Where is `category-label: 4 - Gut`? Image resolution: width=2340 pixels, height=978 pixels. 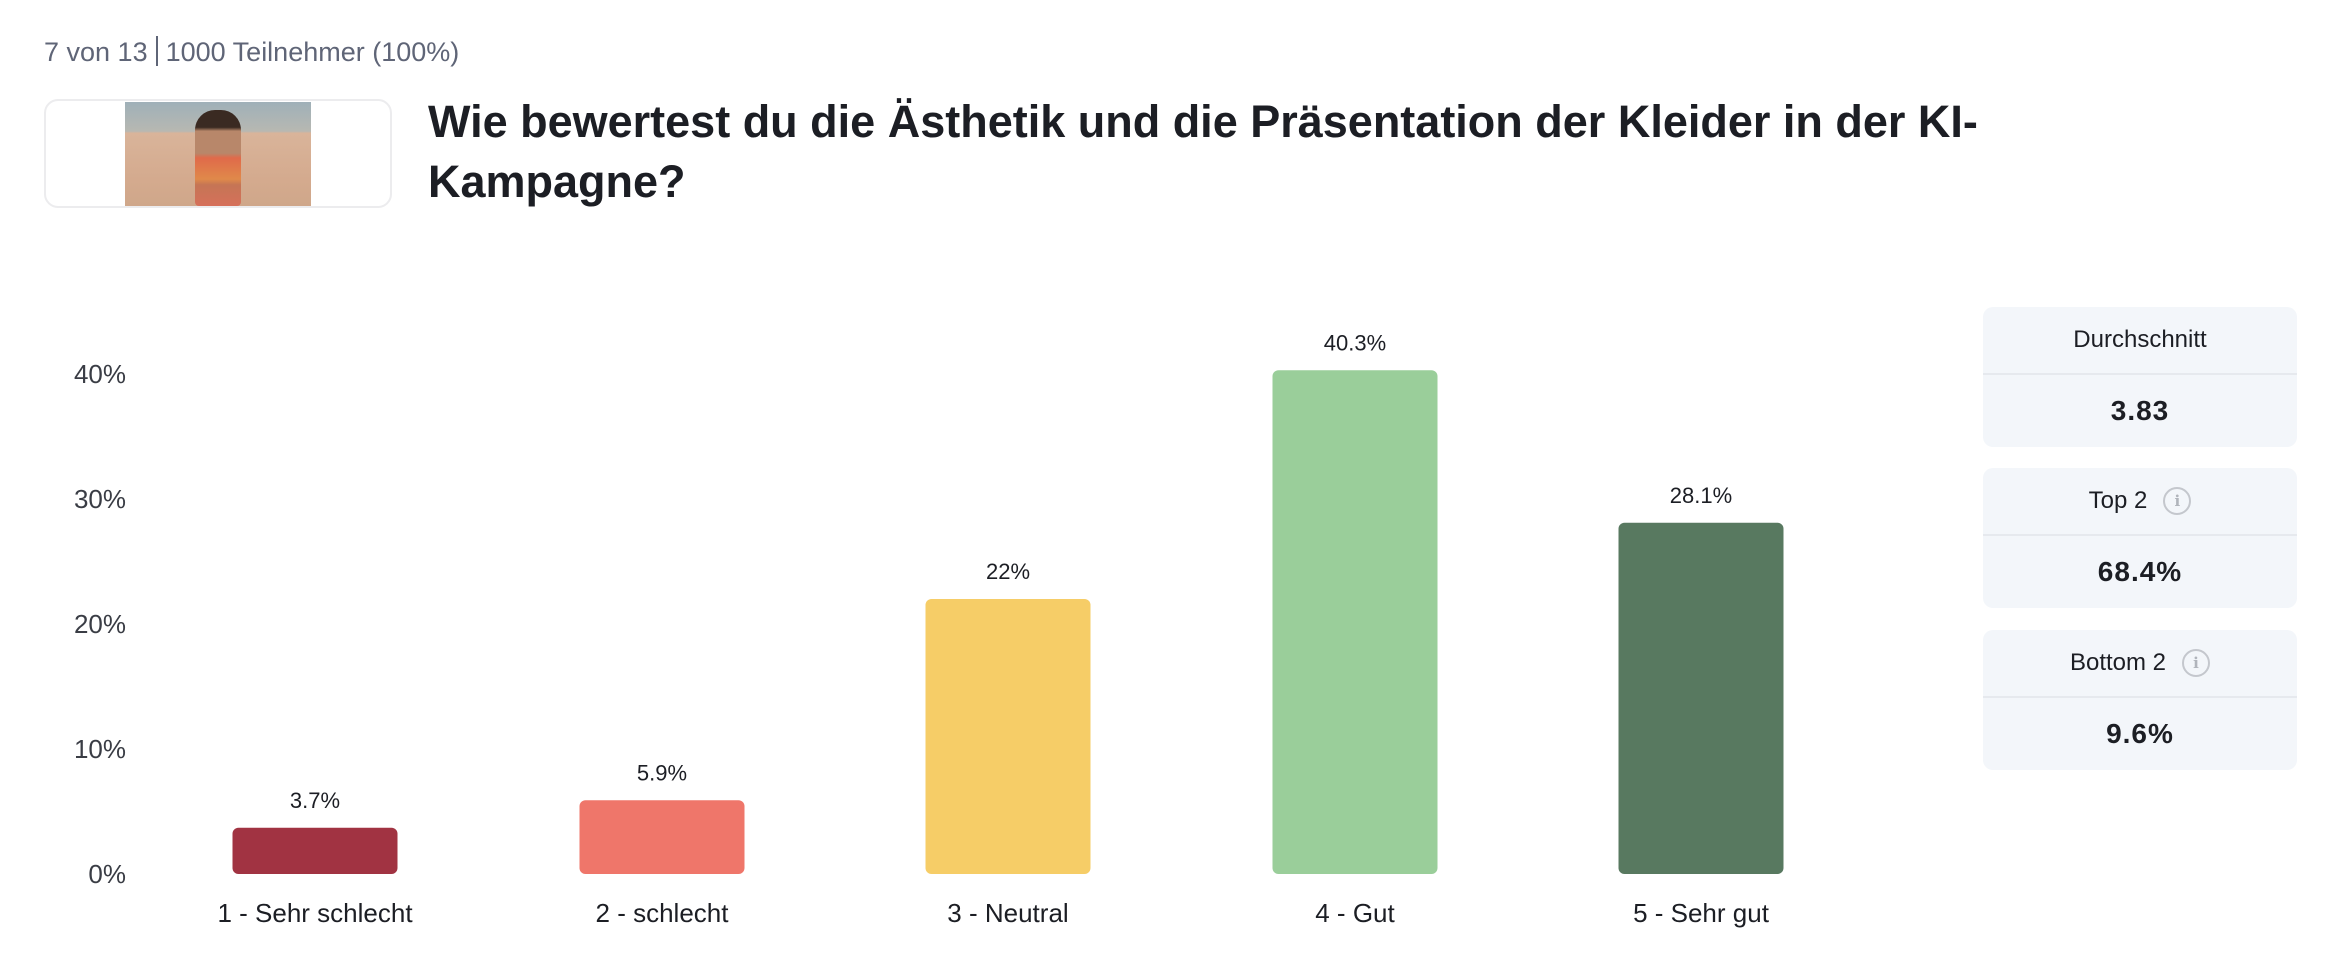
category-label: 4 - Gut is located at coordinates (1355, 913).